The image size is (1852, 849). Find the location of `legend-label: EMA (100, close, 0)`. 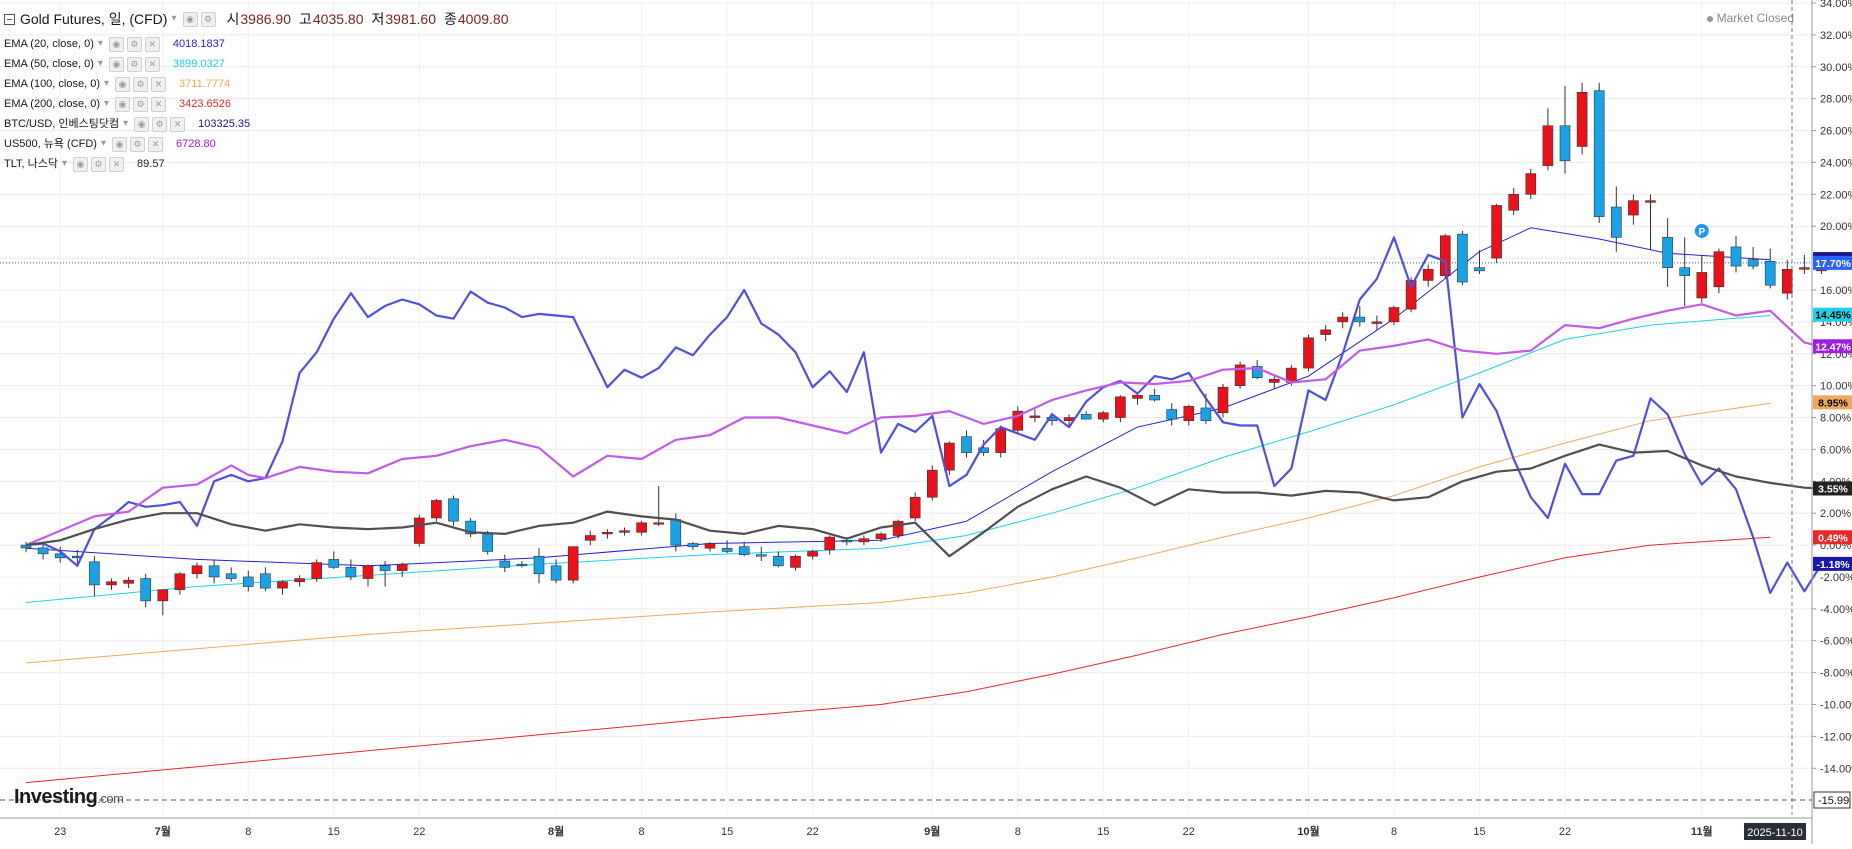

legend-label: EMA (100, close, 0) is located at coordinates (52, 84).